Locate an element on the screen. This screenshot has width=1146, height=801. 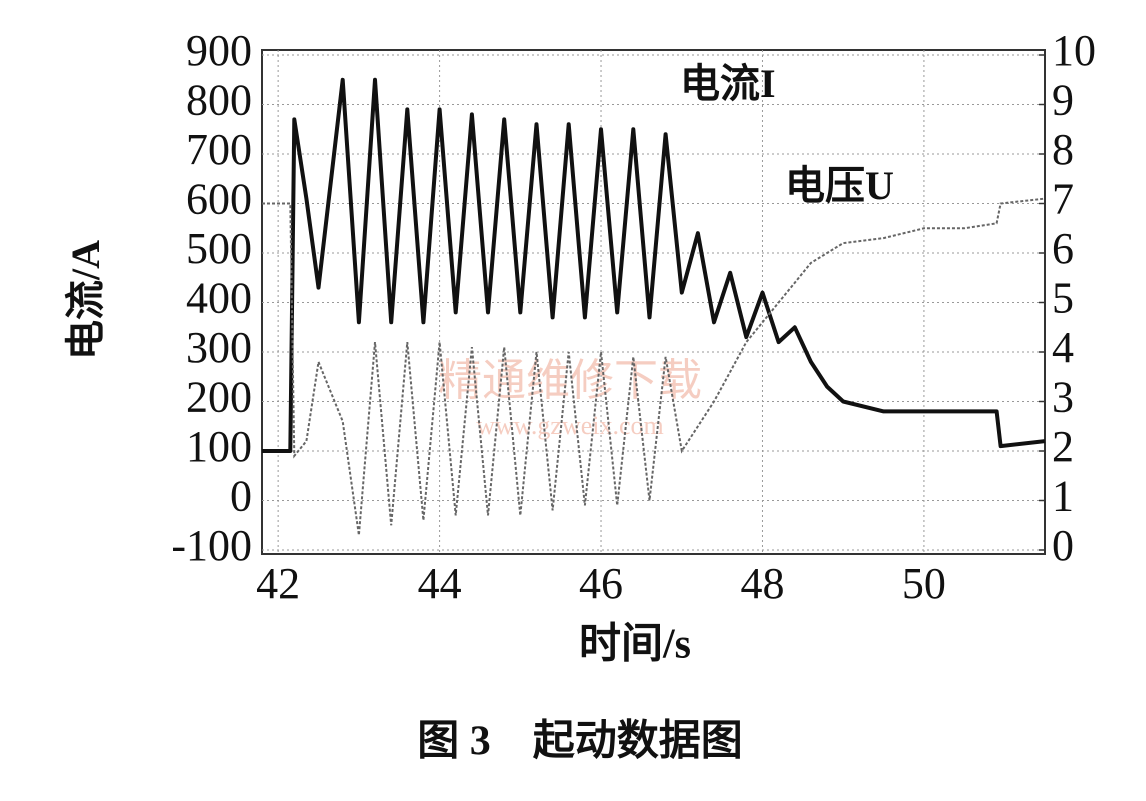
y2-tick-label: 0 is located at coordinates (1063, 545).